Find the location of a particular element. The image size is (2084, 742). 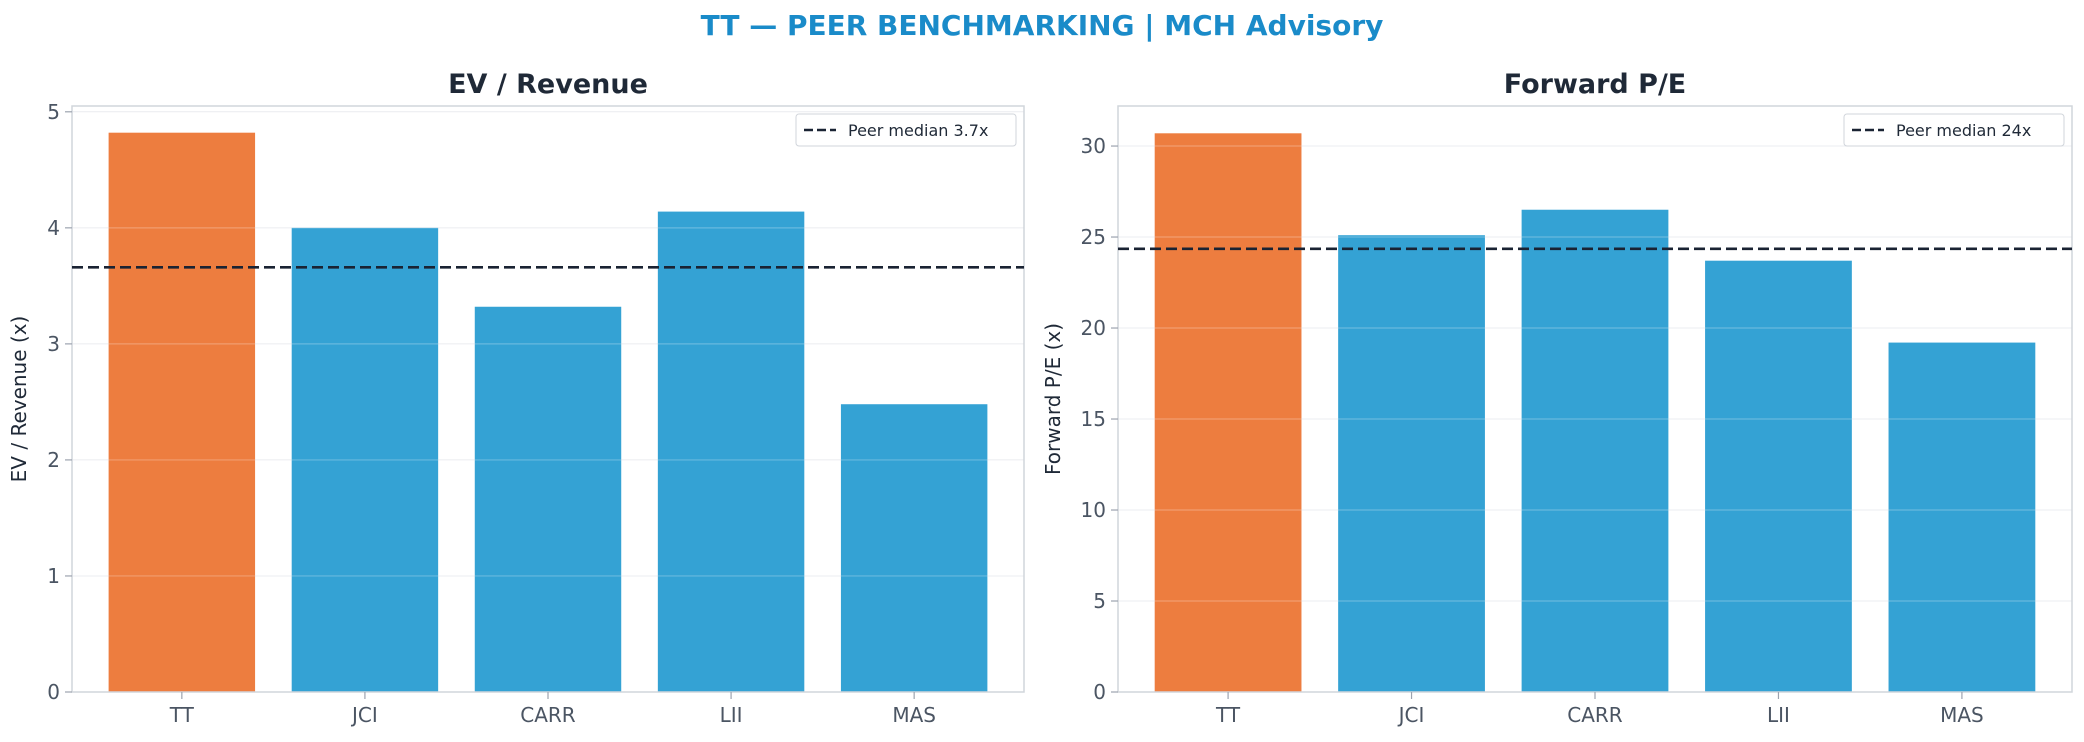

y-tick-label: 15 is located at coordinates (1093, 419).